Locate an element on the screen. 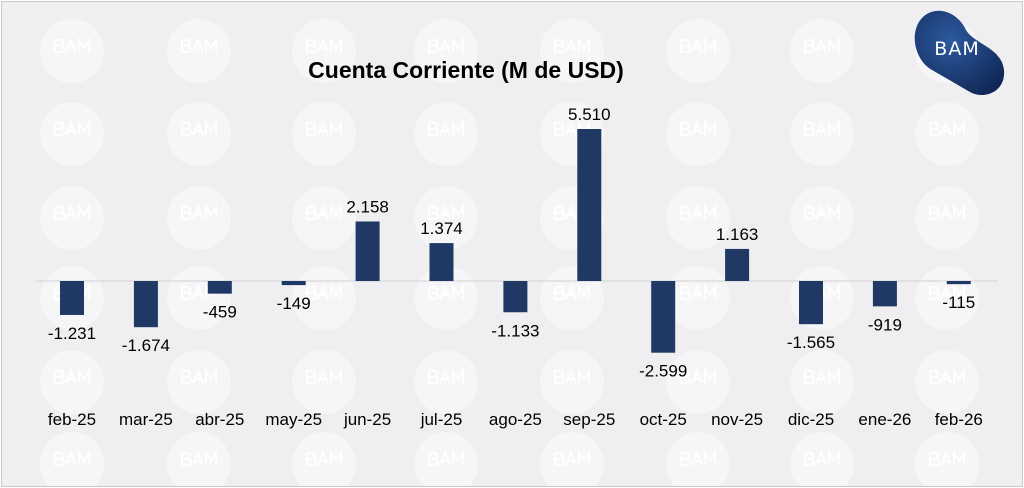  data-label: -2.599 is located at coordinates (663, 371).